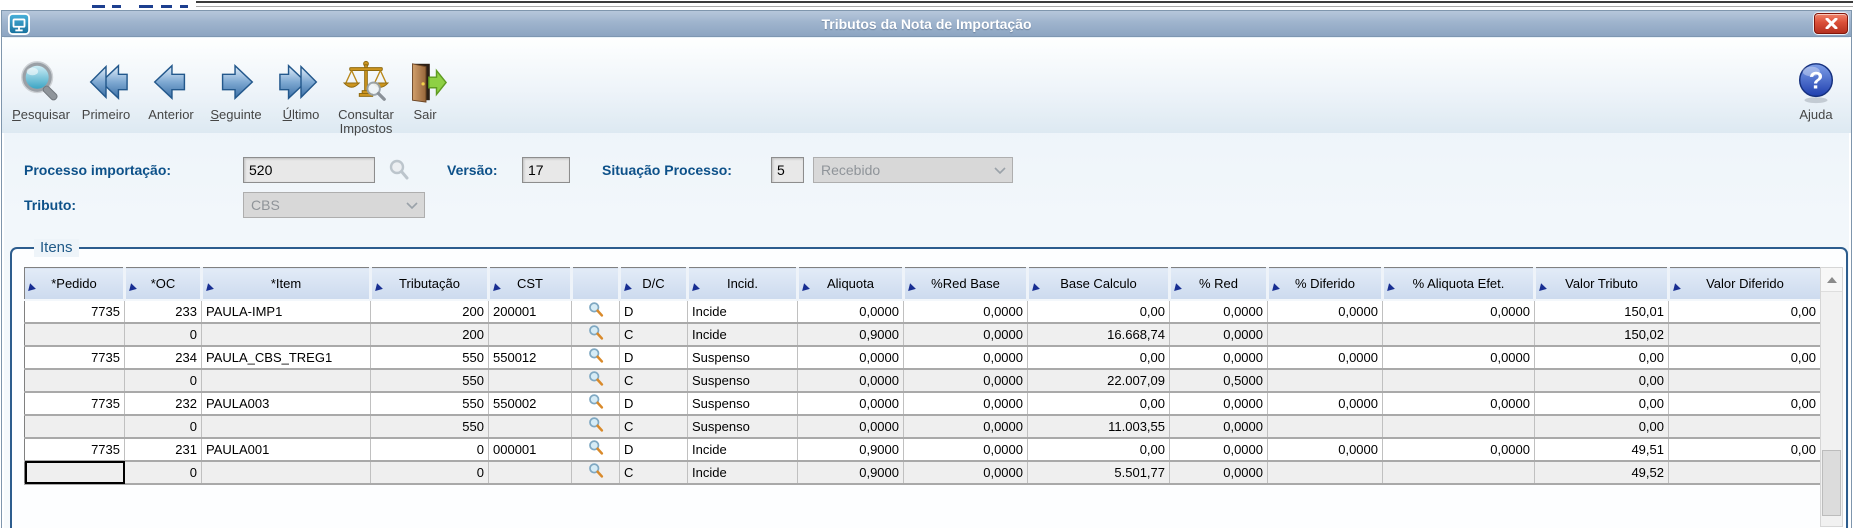 The height and width of the screenshot is (528, 1853). What do you see at coordinates (236, 90) in the screenshot?
I see `seguinte-button: Seguinte` at bounding box center [236, 90].